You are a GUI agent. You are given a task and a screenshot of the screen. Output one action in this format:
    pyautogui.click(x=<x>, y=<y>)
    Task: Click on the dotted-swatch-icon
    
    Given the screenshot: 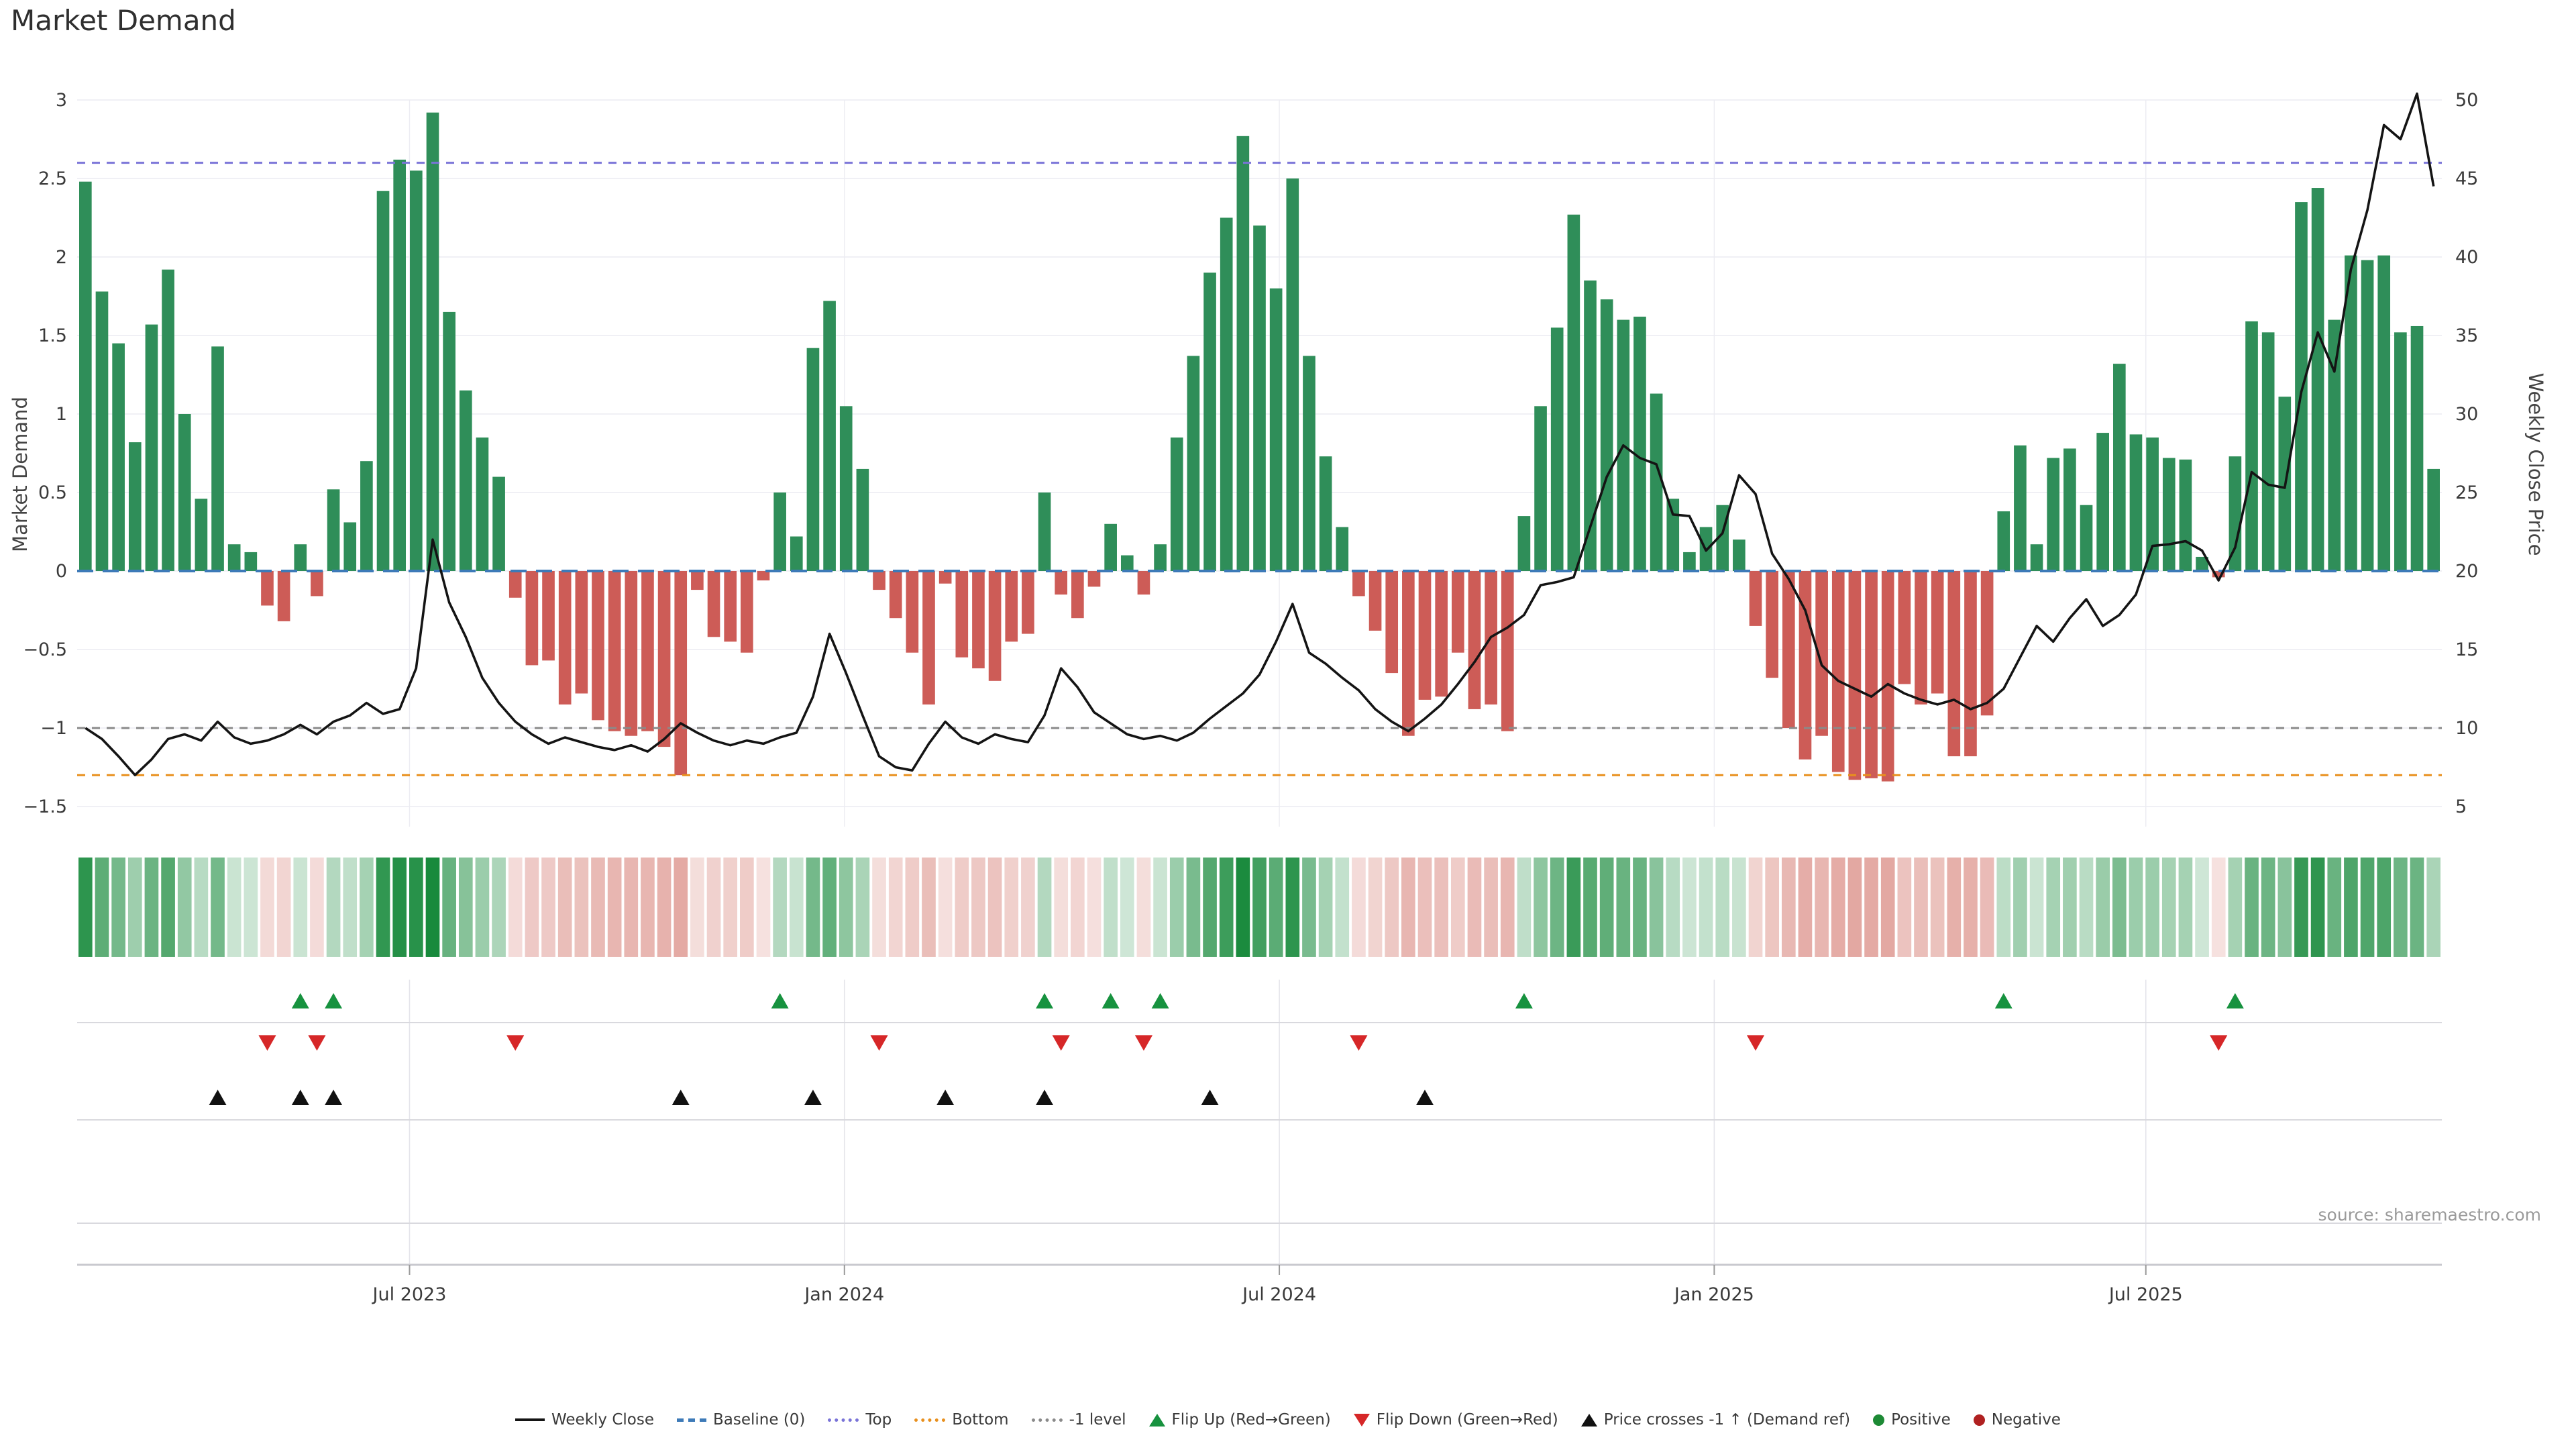 What is the action you would take?
    pyautogui.click(x=930, y=1420)
    